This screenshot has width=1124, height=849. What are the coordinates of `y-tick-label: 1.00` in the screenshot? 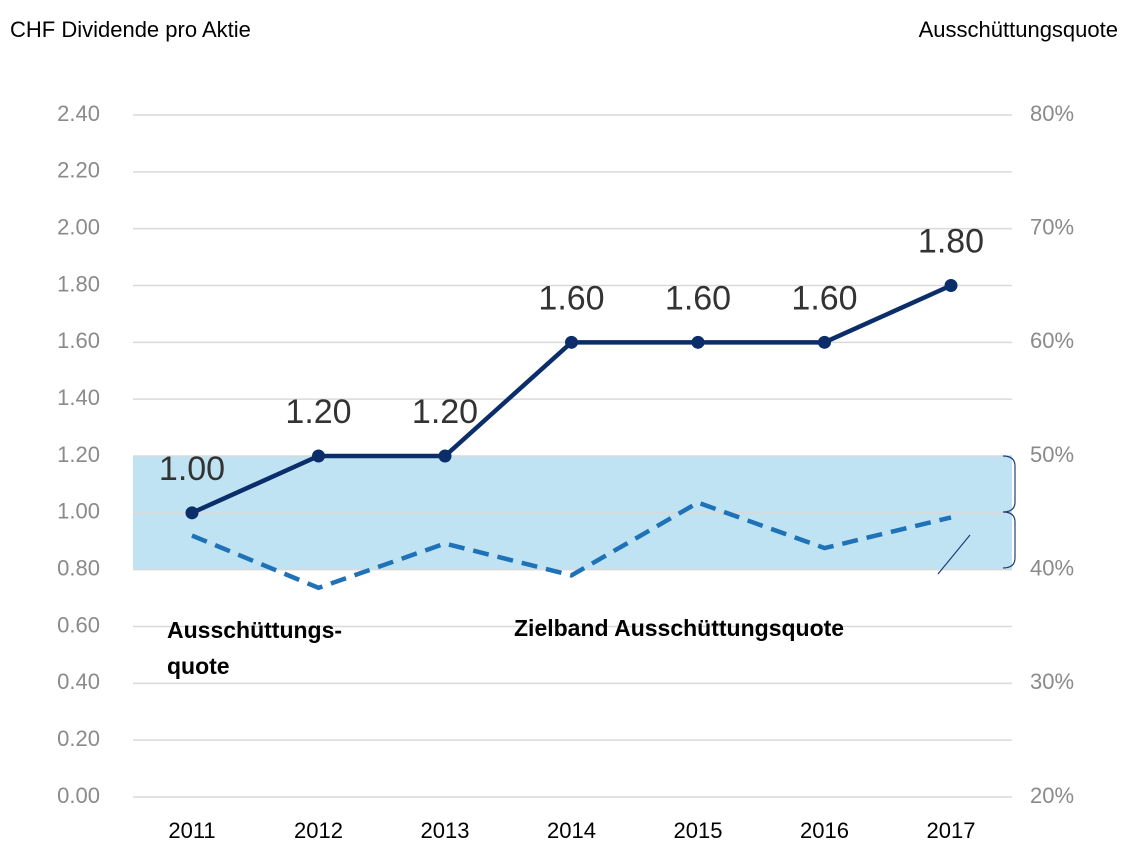 It's located at (78, 511).